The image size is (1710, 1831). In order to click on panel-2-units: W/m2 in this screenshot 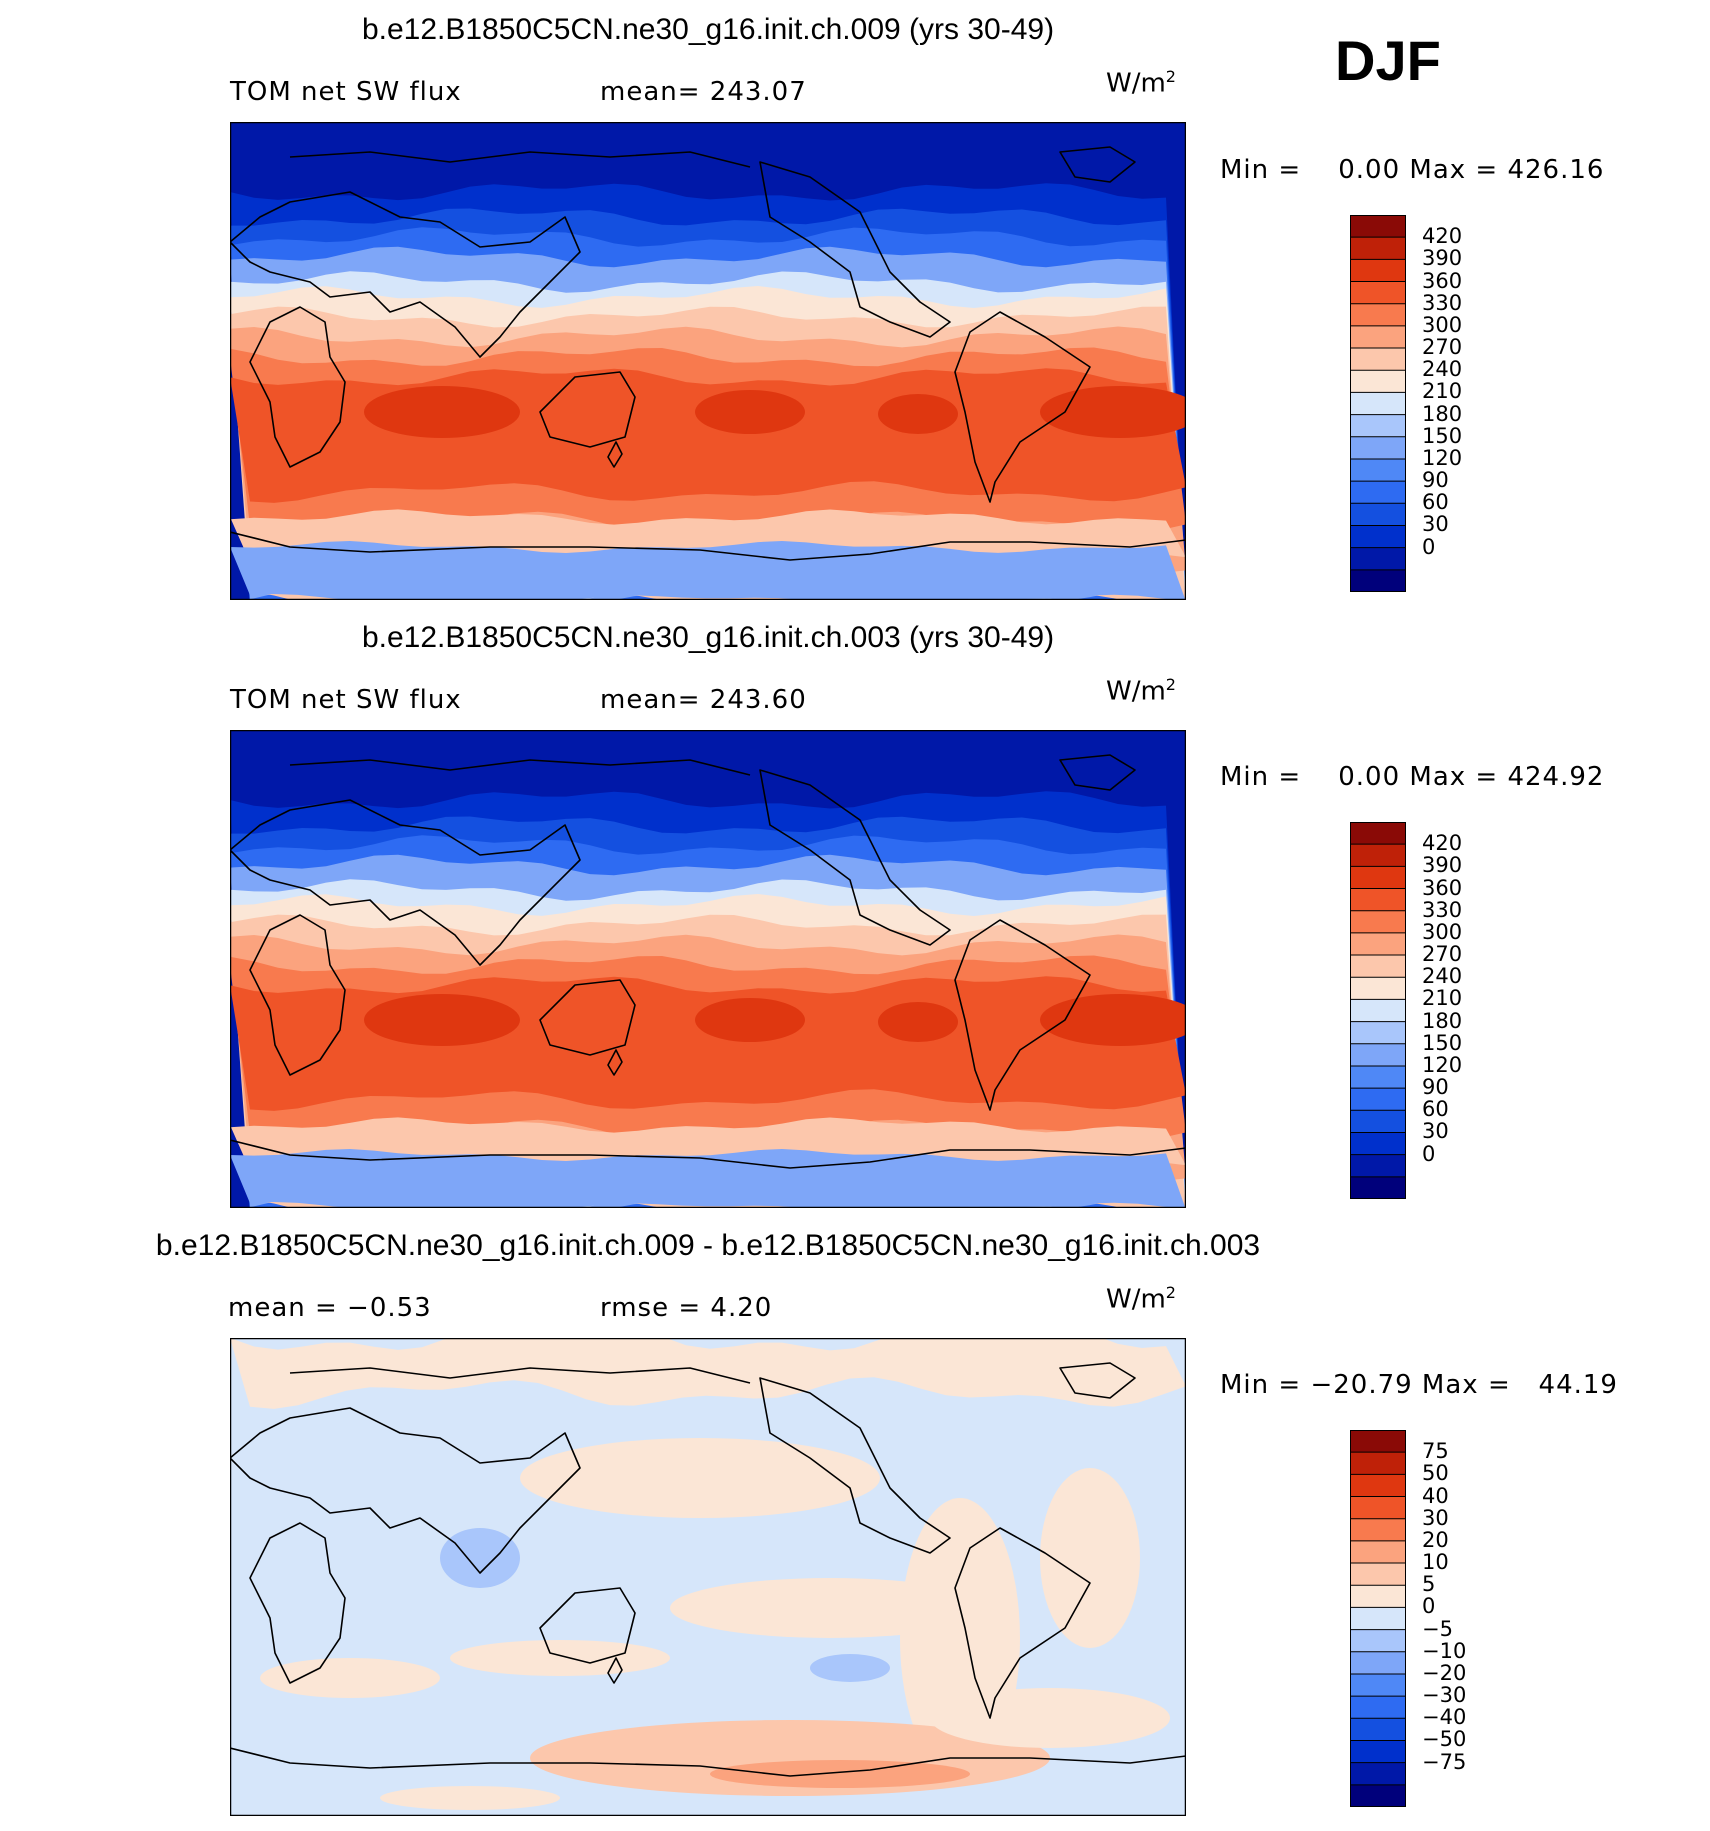, I will do `click(1141, 691)`.